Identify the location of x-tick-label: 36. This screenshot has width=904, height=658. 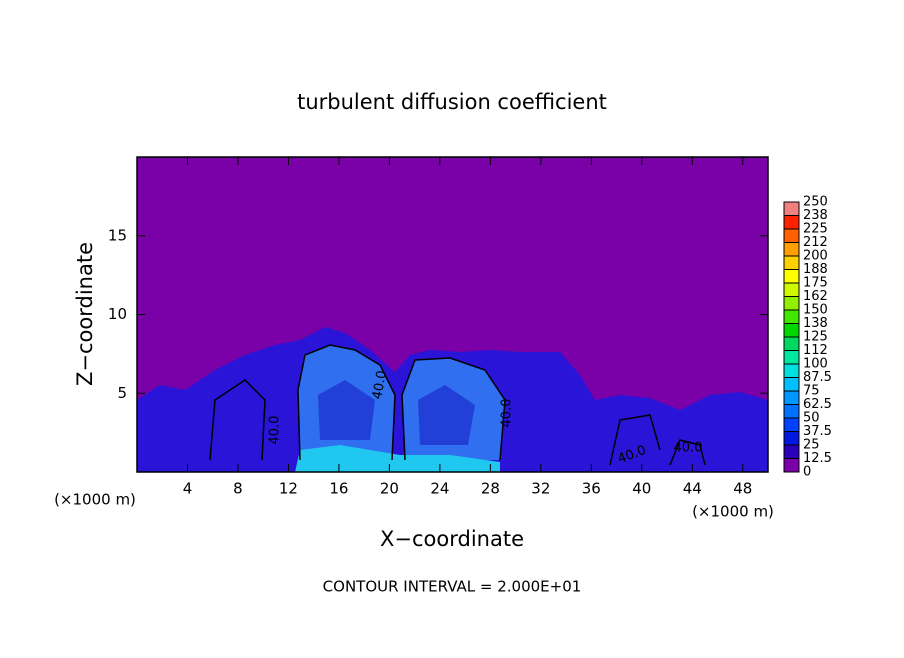
(591, 489).